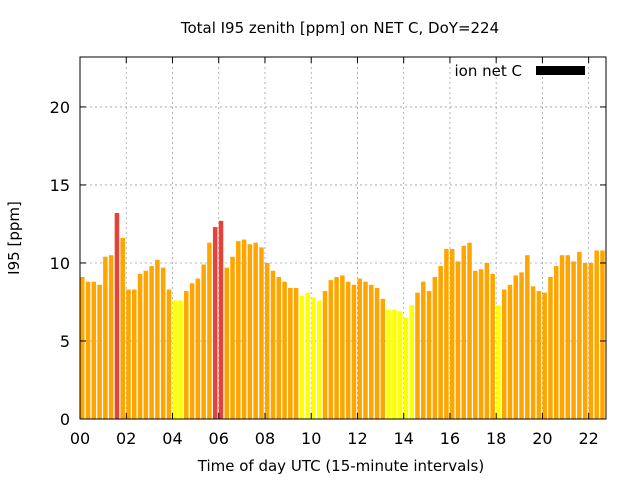 This screenshot has width=640, height=480. Describe the element at coordinates (65, 419) in the screenshot. I see `y-tick-label: 0` at that location.